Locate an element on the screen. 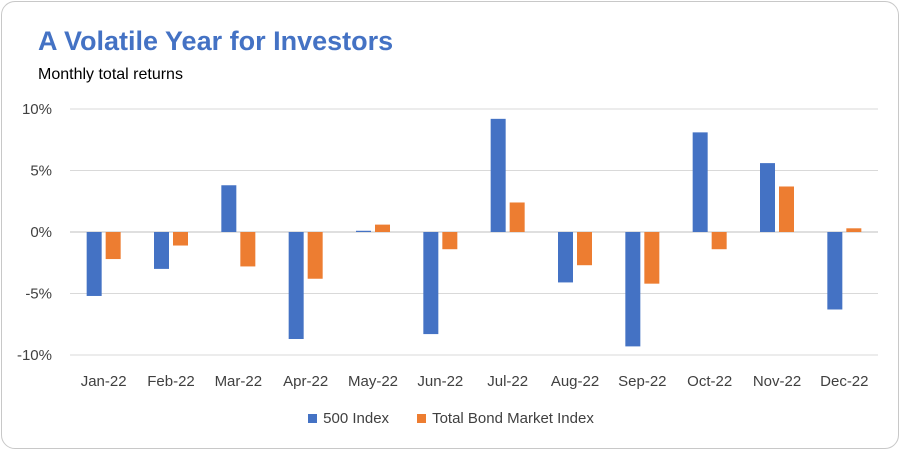  x-tick-label: Mar-22 is located at coordinates (239, 381).